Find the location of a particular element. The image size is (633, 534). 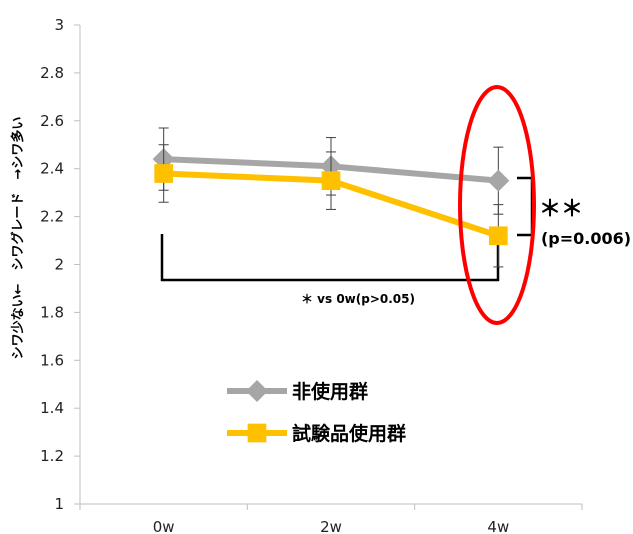

x-tick-label: 2w is located at coordinates (331, 526).